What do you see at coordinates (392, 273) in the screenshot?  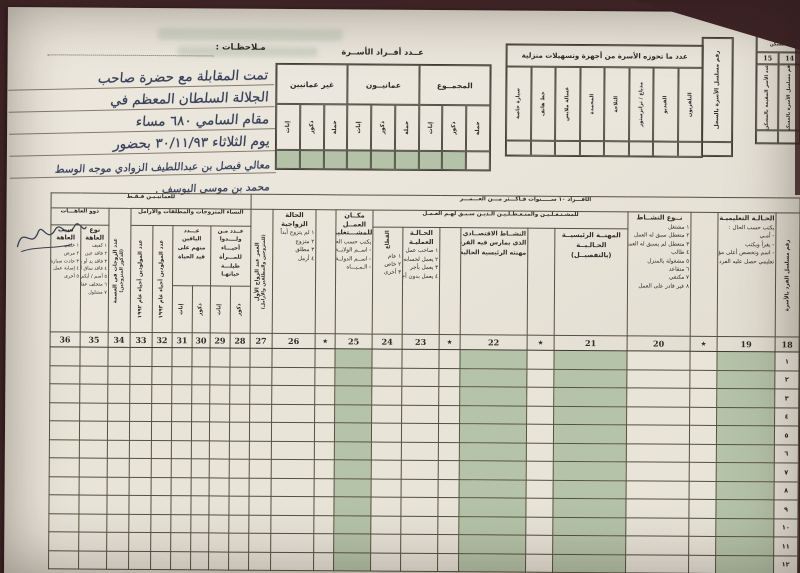 I see `list-line: ٣ أخرى` at bounding box center [392, 273].